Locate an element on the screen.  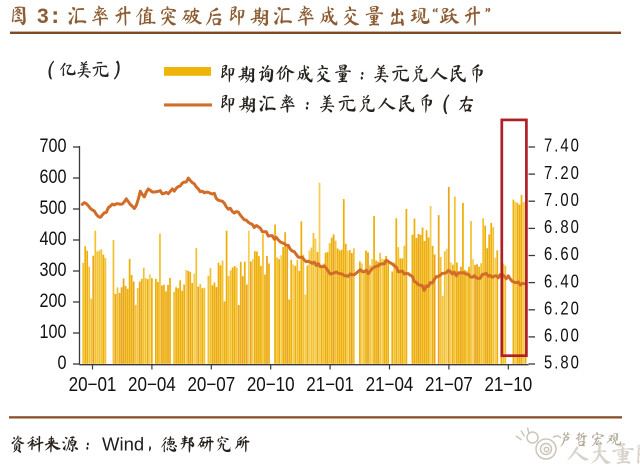
svg-text: 300 is located at coordinates (53, 270).